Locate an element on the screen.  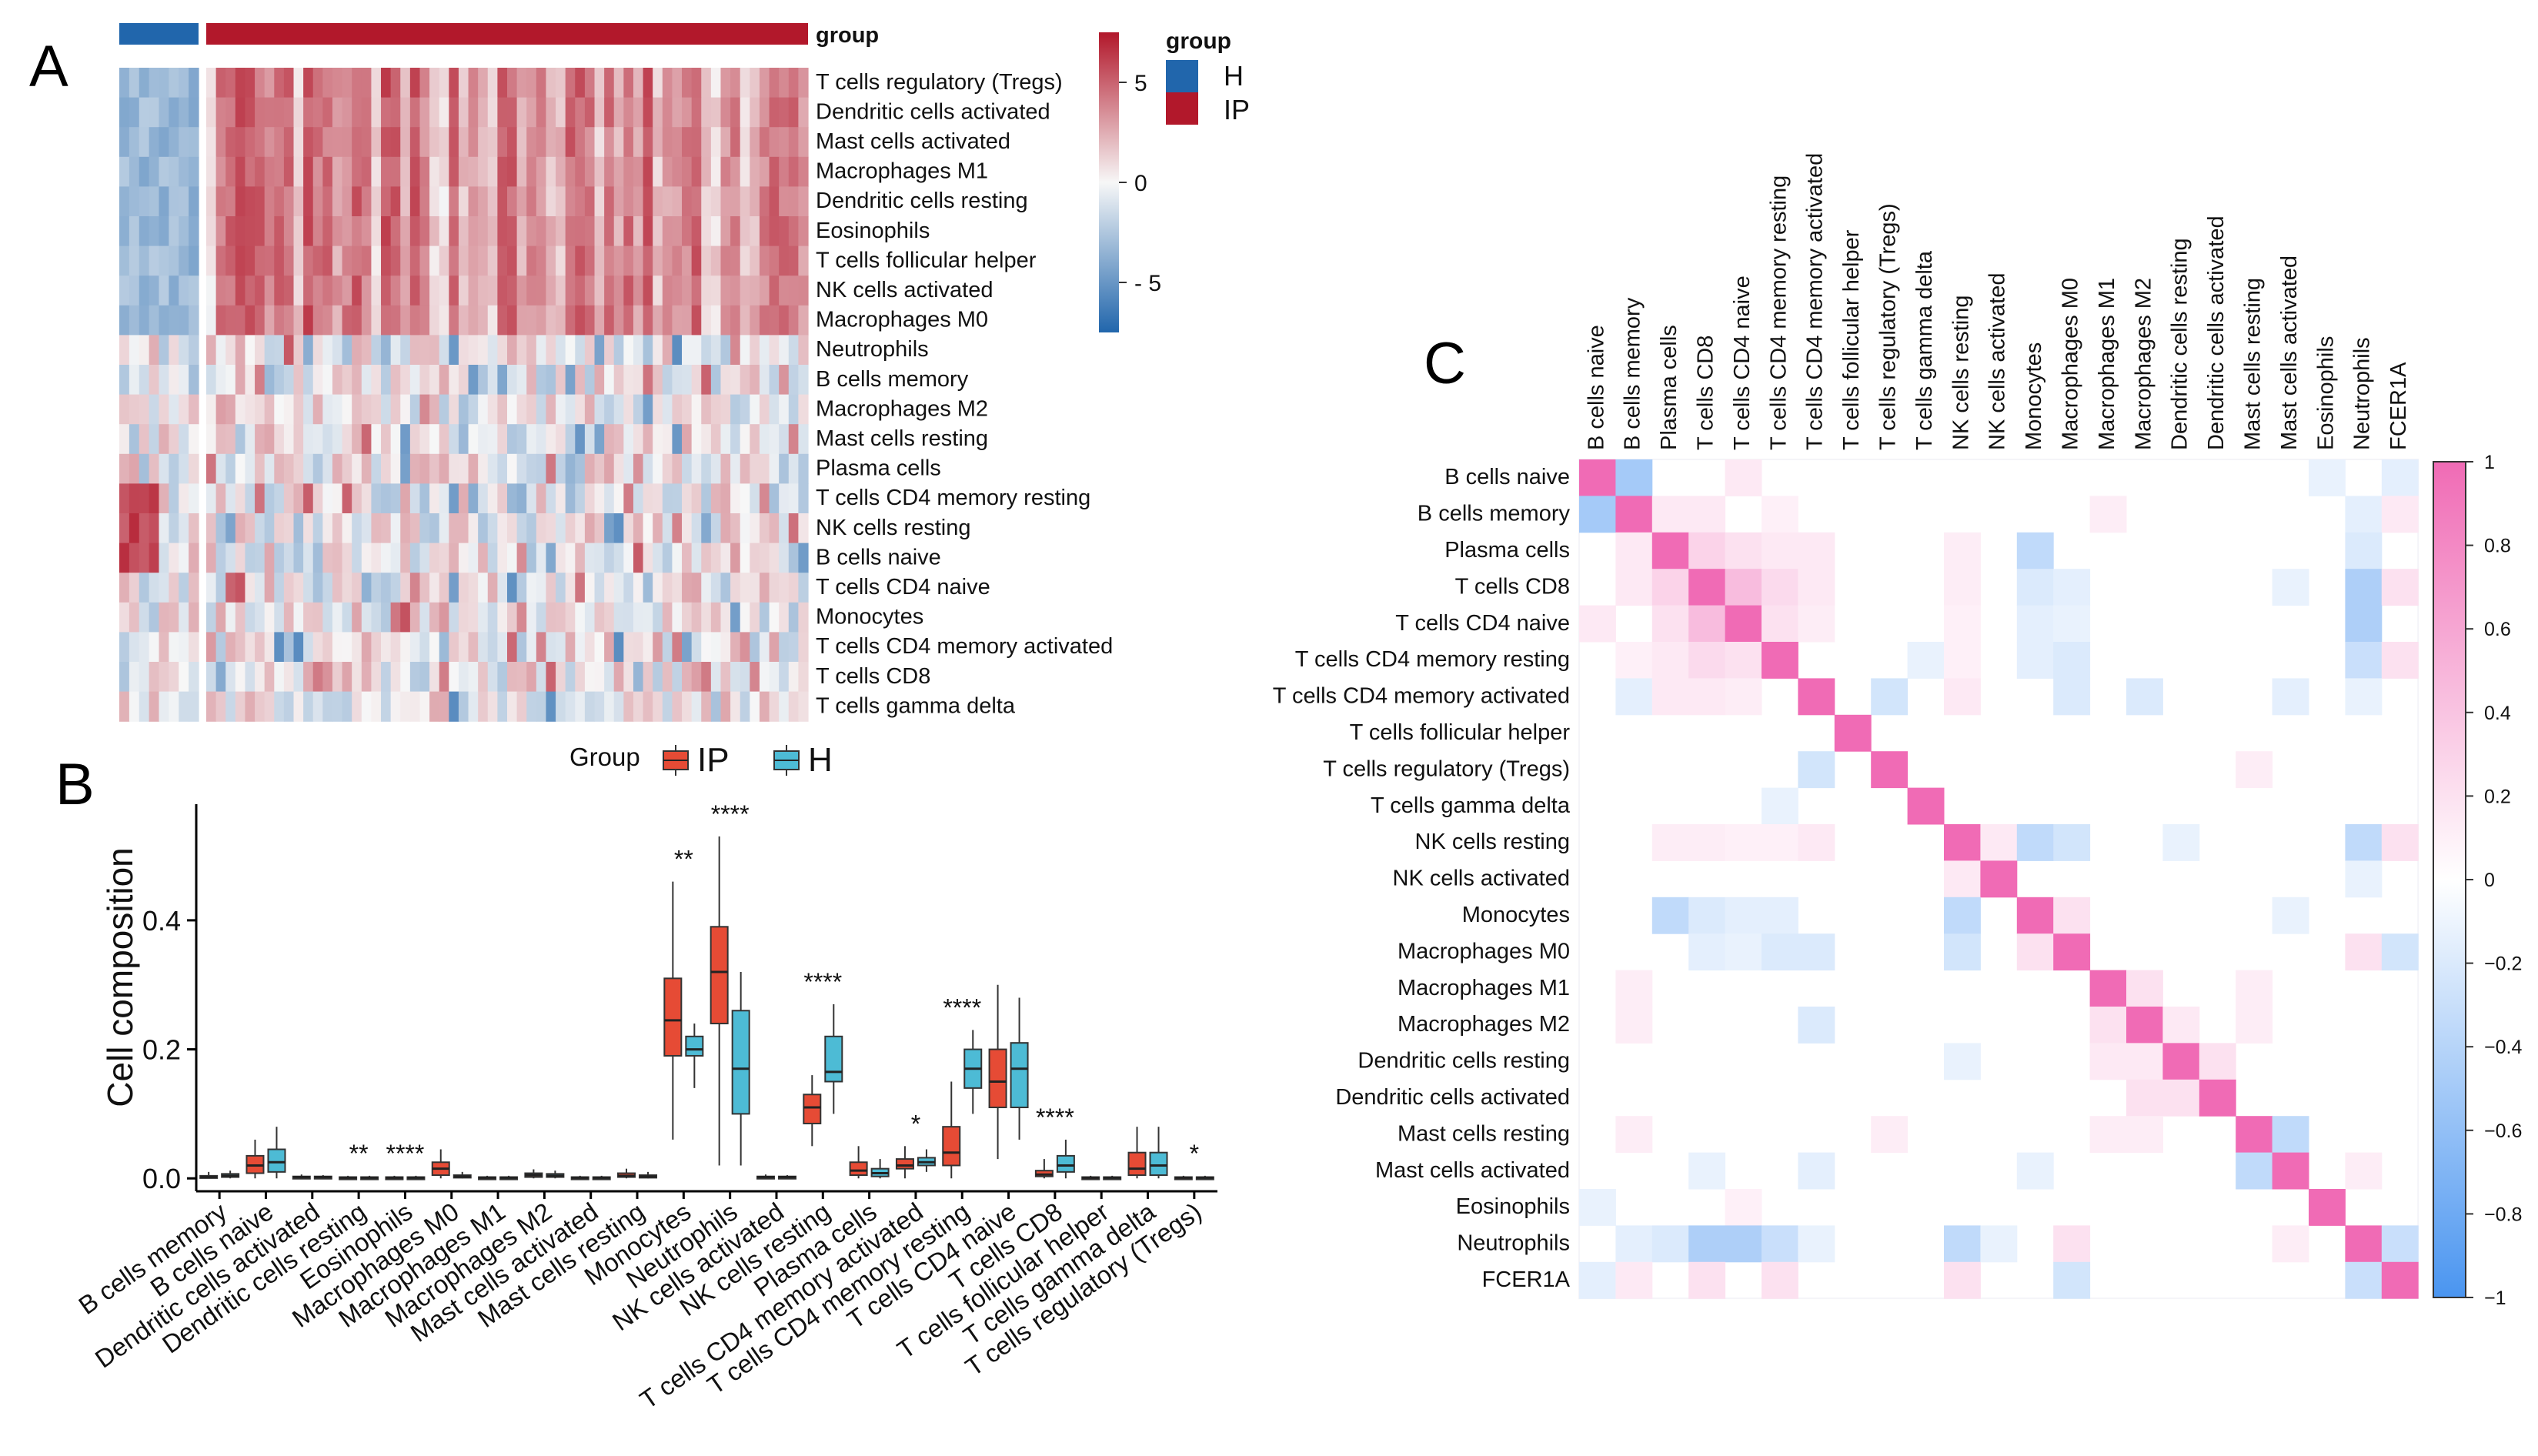
correlation-column-label: Macrophages M2 is located at coordinates (2143, 364).